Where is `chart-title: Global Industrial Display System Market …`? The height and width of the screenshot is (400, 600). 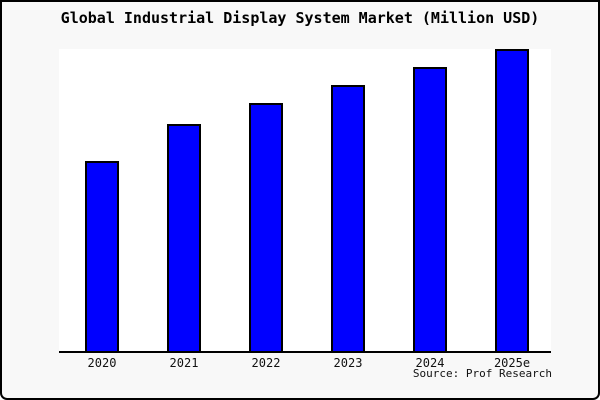 chart-title: Global Industrial Display System Market … is located at coordinates (300, 18).